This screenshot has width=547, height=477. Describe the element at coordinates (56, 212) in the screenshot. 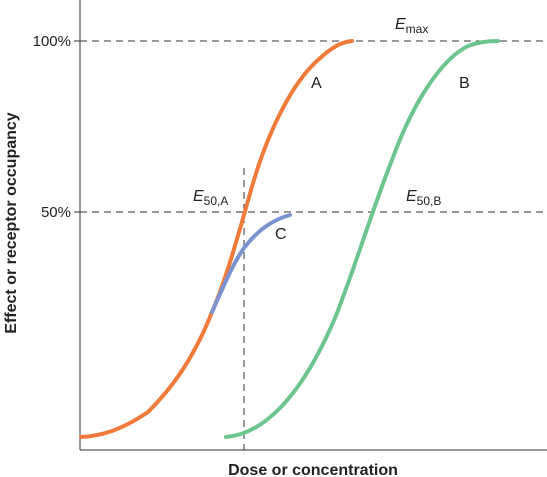

I see `y-tick-label-50: 50%` at that location.